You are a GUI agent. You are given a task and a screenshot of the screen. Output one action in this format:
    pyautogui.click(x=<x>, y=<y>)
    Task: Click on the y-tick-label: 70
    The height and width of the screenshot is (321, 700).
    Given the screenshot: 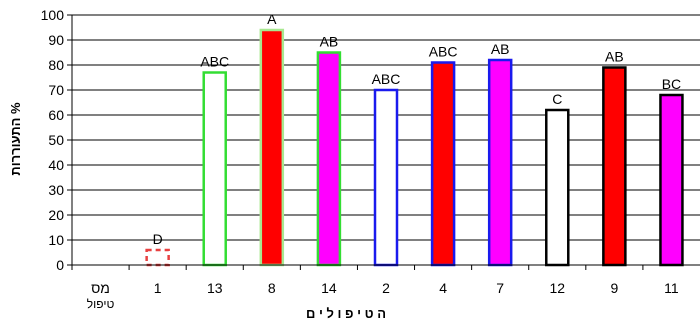 What is the action you would take?
    pyautogui.click(x=56, y=90)
    